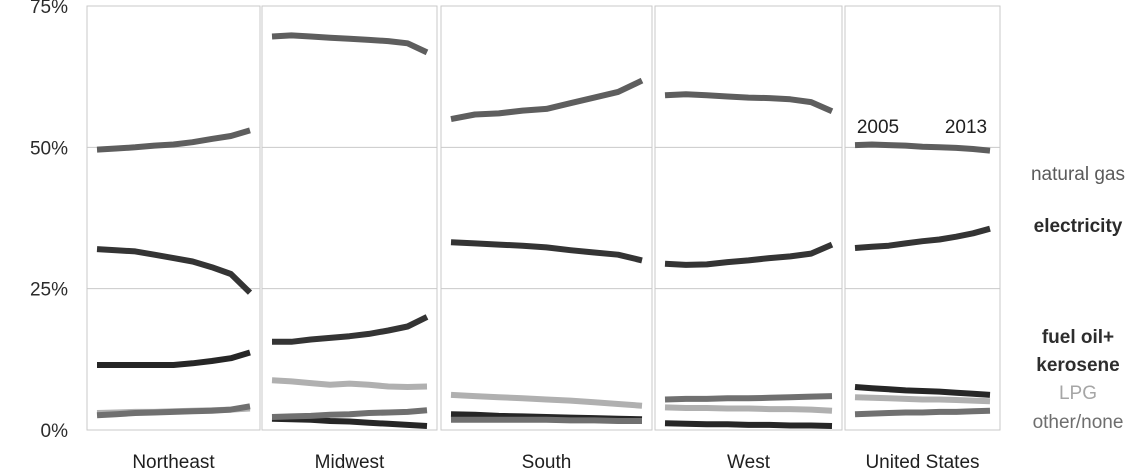 The image size is (1145, 474). I want to click on series-line-south-other-none, so click(546, 420).